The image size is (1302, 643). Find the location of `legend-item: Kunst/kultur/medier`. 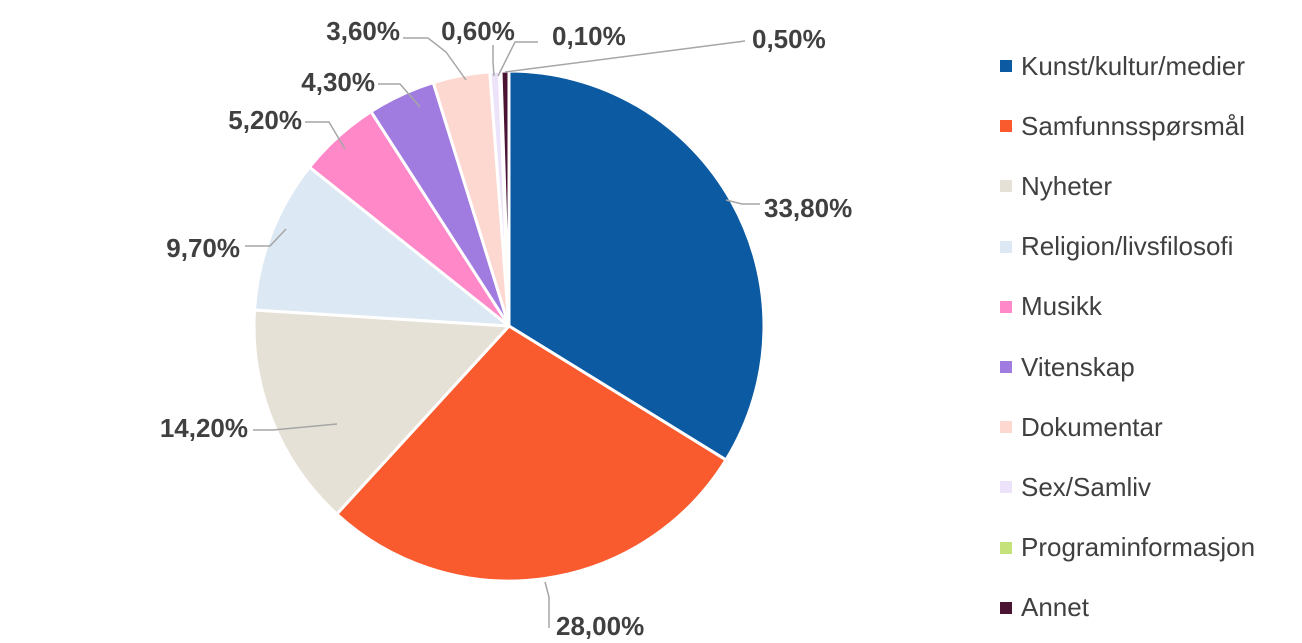

legend-item: Kunst/kultur/medier is located at coordinates (1127, 66).